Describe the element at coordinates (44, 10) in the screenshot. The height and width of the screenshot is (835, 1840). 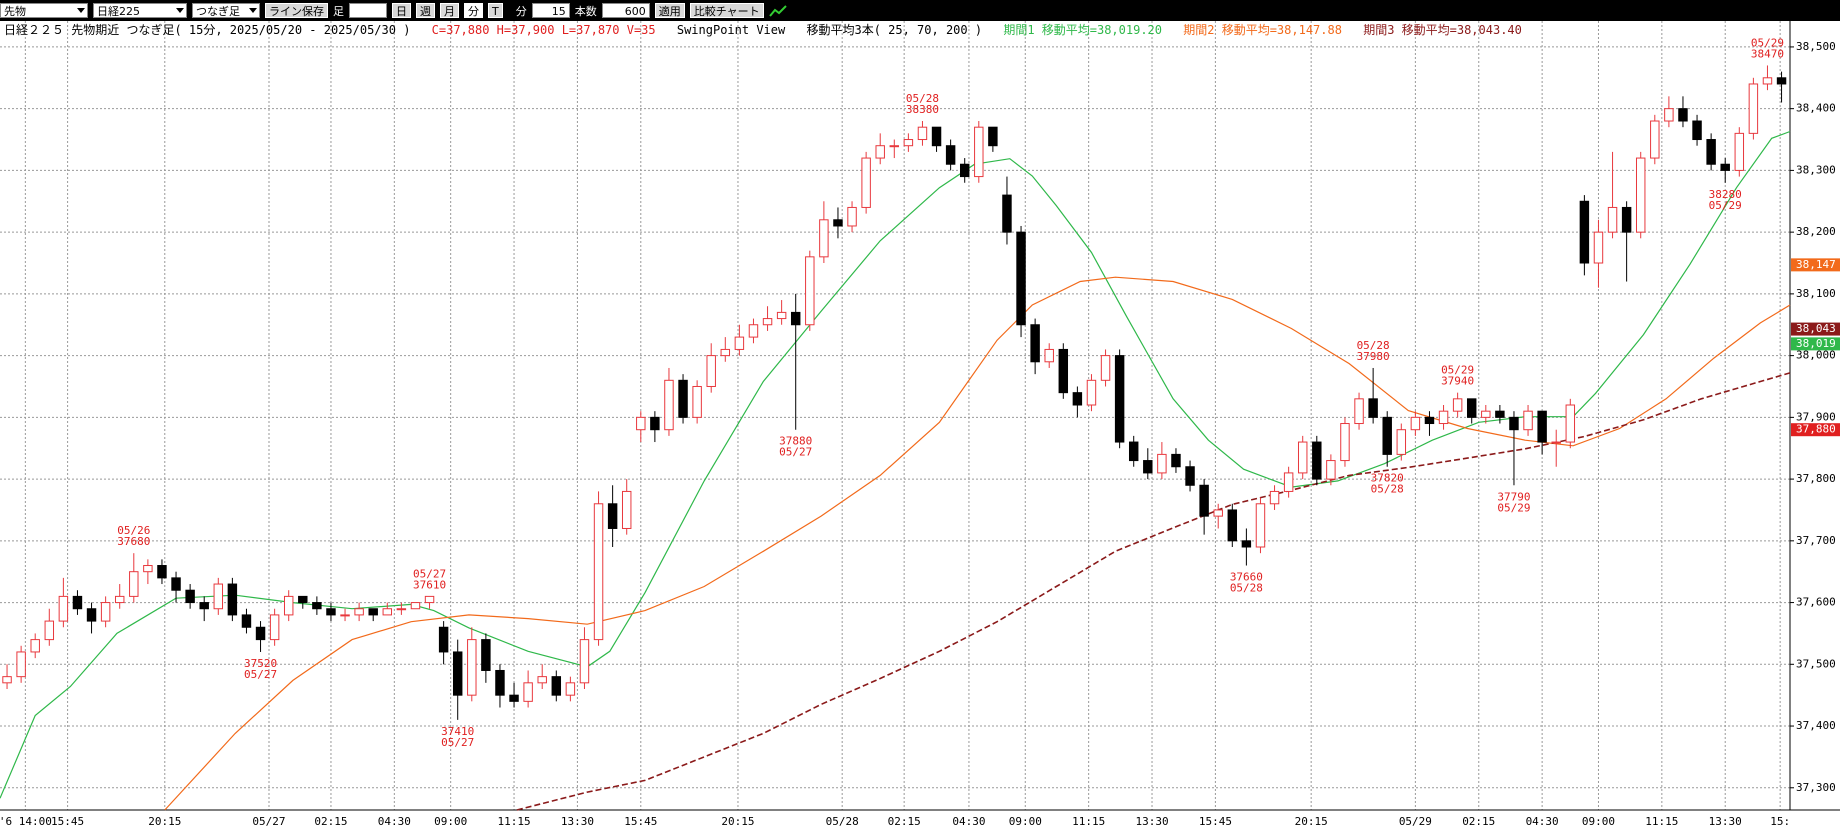
I see `market-select: 先物` at that location.